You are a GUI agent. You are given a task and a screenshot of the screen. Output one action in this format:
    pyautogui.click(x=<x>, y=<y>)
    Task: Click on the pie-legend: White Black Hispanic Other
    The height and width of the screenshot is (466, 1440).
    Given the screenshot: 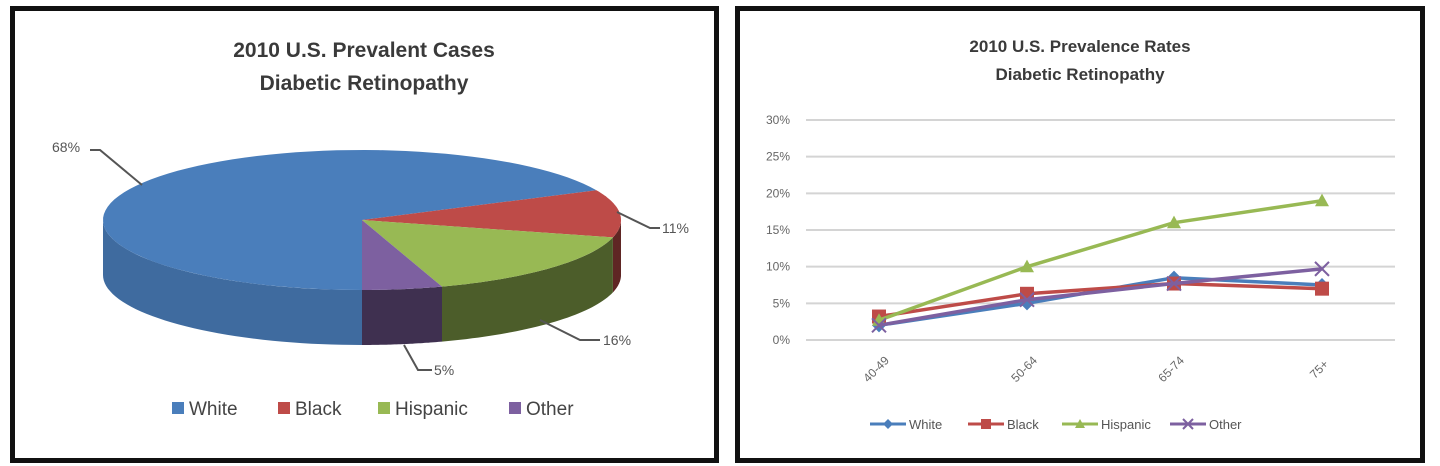 What is the action you would take?
    pyautogui.click(x=373, y=409)
    